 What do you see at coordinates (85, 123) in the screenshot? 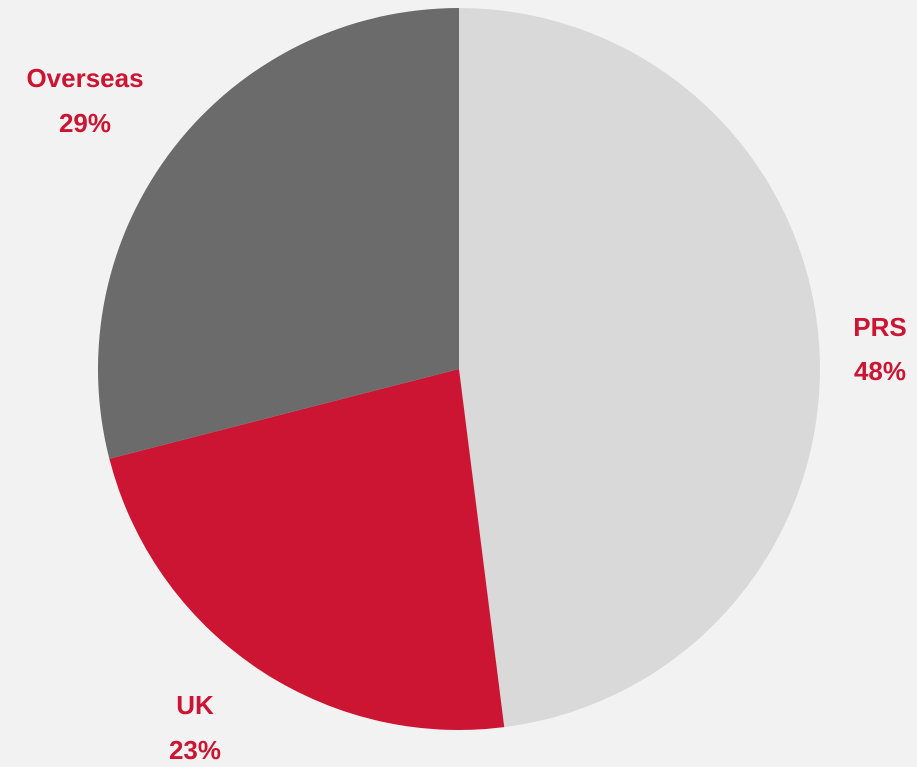
I see `slice-value-overseas: 29%` at bounding box center [85, 123].